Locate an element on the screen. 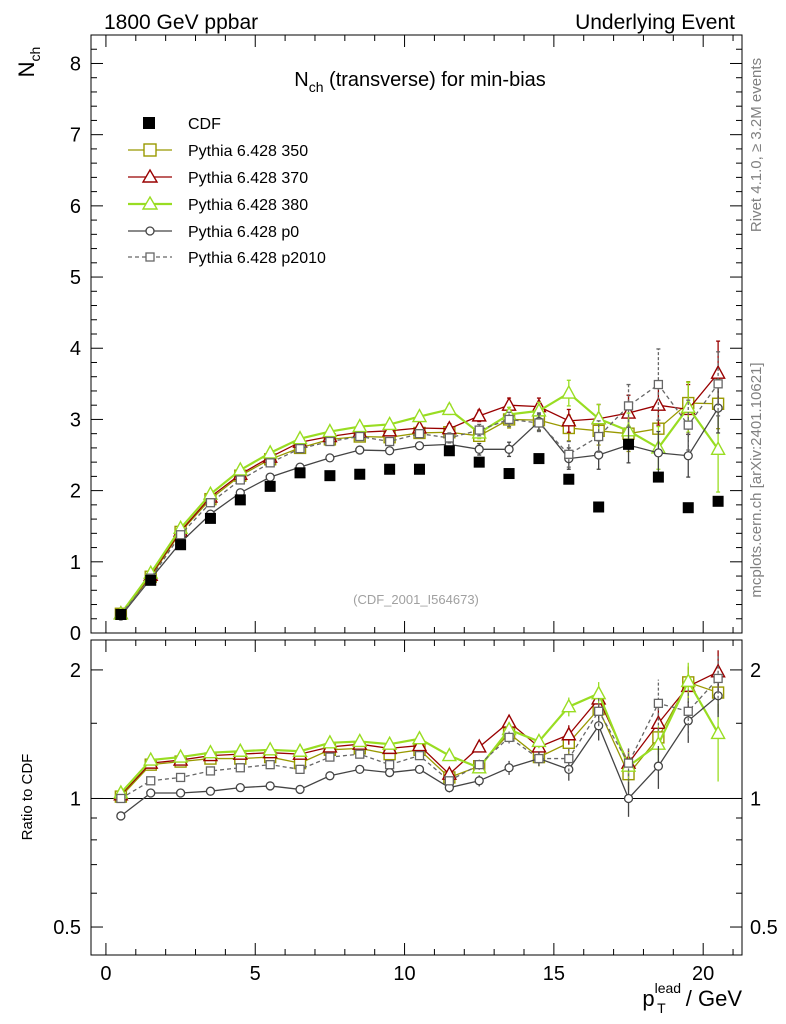 This screenshot has width=786, height=1024. main-y-tick-label: 6 is located at coordinates (75, 207).